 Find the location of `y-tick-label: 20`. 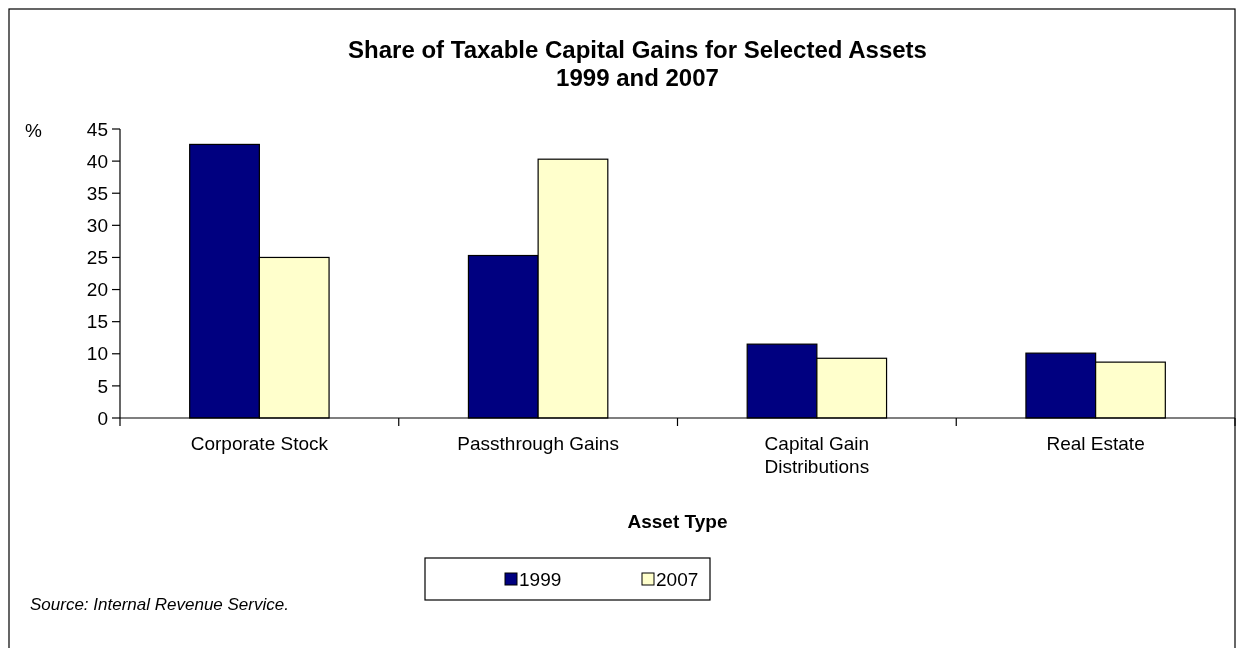

y-tick-label: 20 is located at coordinates (97, 290).